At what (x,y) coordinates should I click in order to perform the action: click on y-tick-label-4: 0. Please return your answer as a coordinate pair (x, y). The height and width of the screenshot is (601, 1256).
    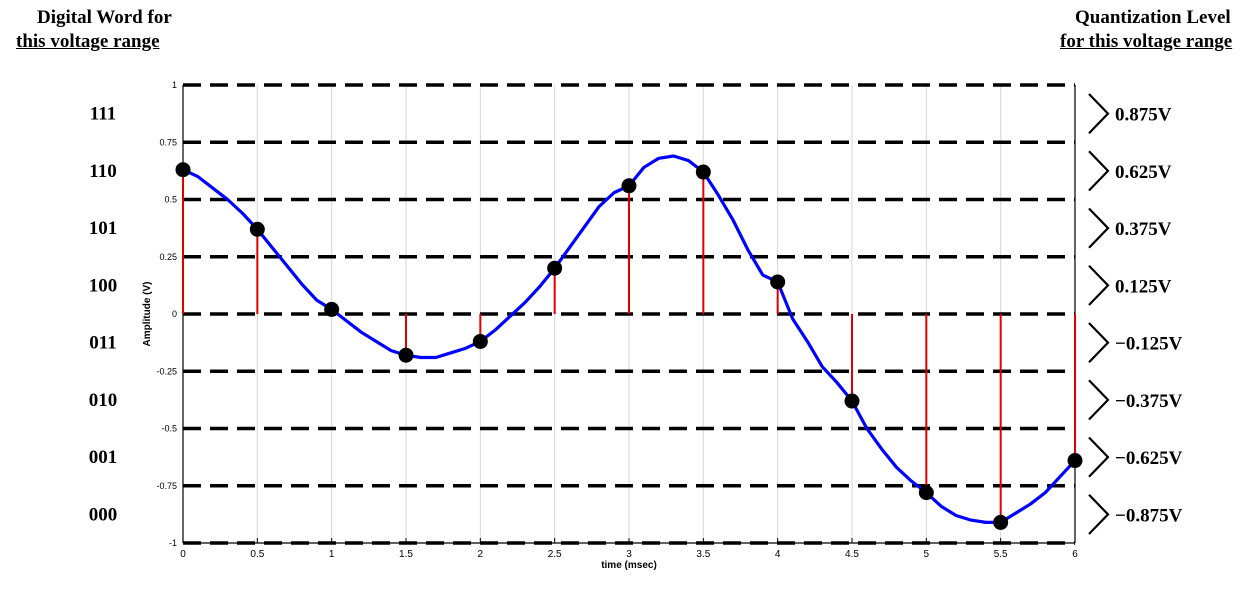
    Looking at the image, I should click on (174, 314).